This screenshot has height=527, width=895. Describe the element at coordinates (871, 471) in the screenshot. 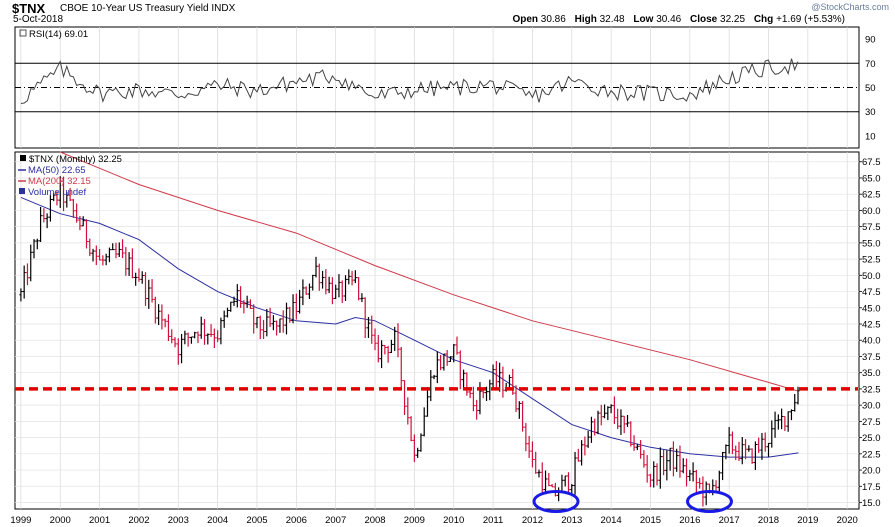

I see `y-tick-label: 20.0` at that location.